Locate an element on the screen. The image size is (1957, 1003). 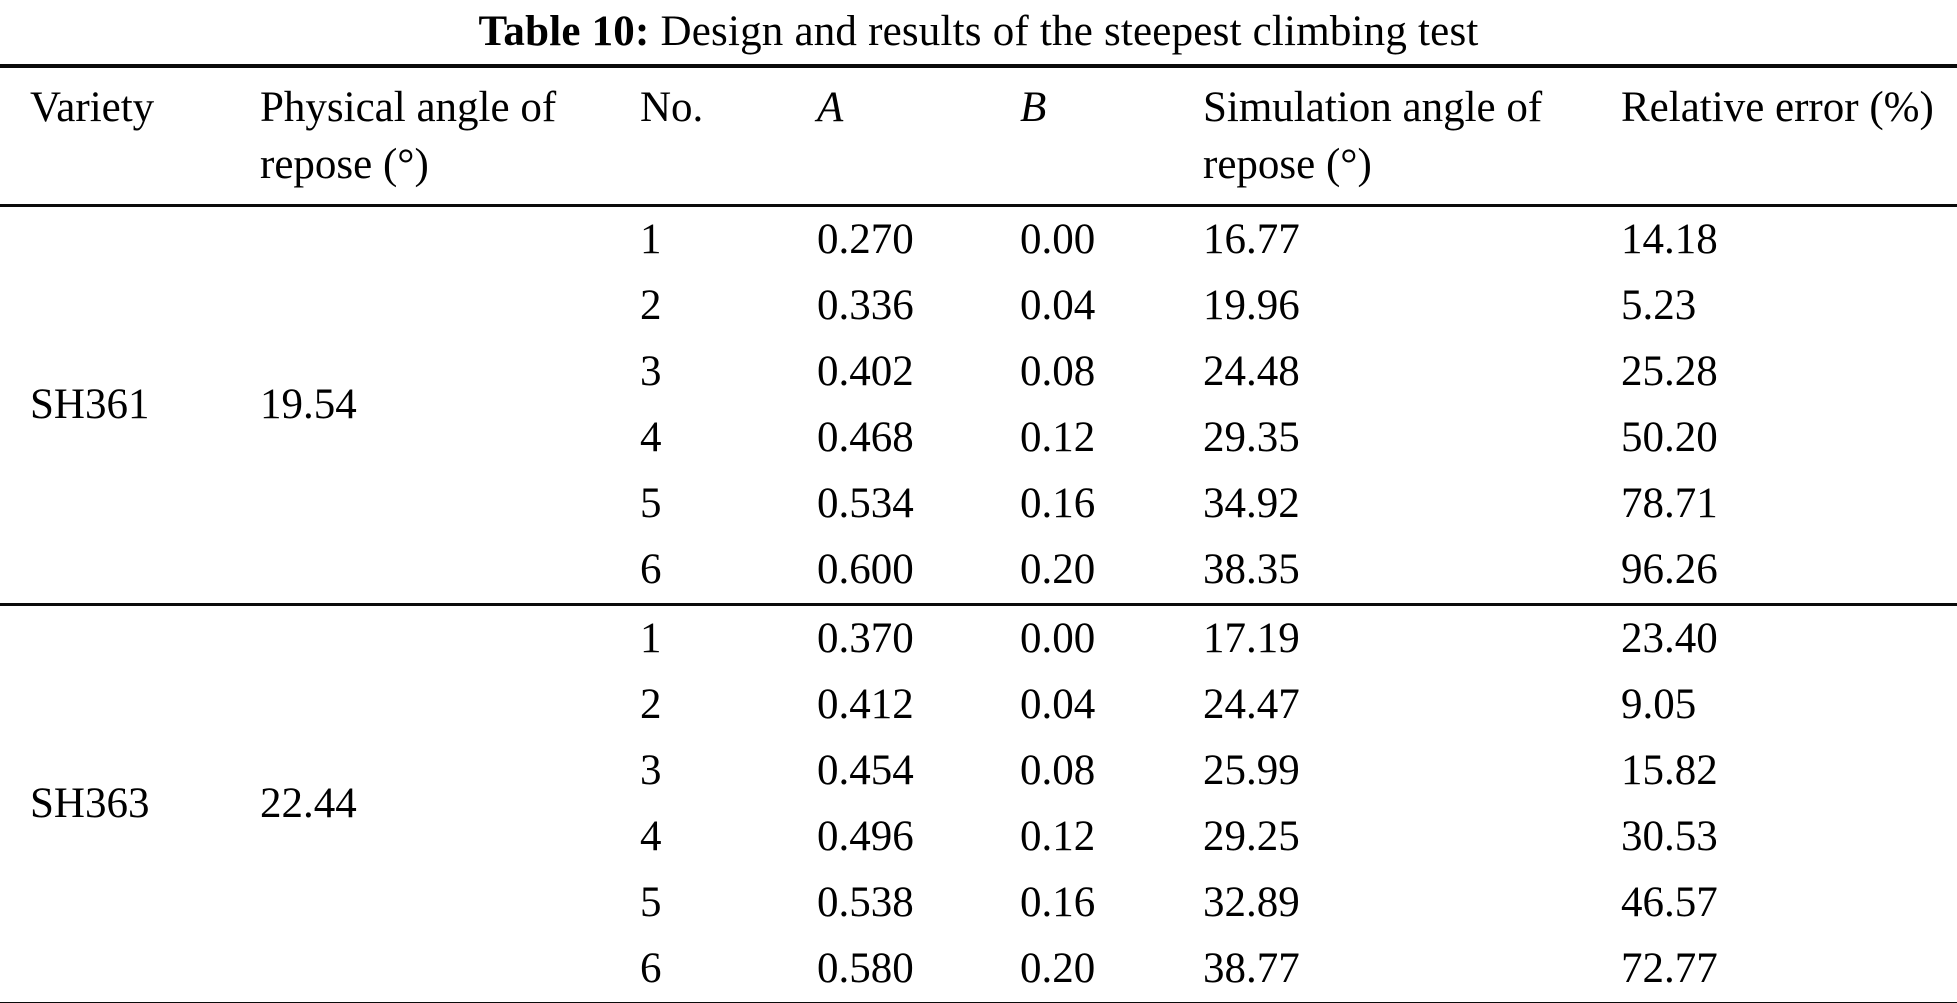
table-row: 6 0.580 0.20 38.77 72.77 is located at coordinates (978, 969).